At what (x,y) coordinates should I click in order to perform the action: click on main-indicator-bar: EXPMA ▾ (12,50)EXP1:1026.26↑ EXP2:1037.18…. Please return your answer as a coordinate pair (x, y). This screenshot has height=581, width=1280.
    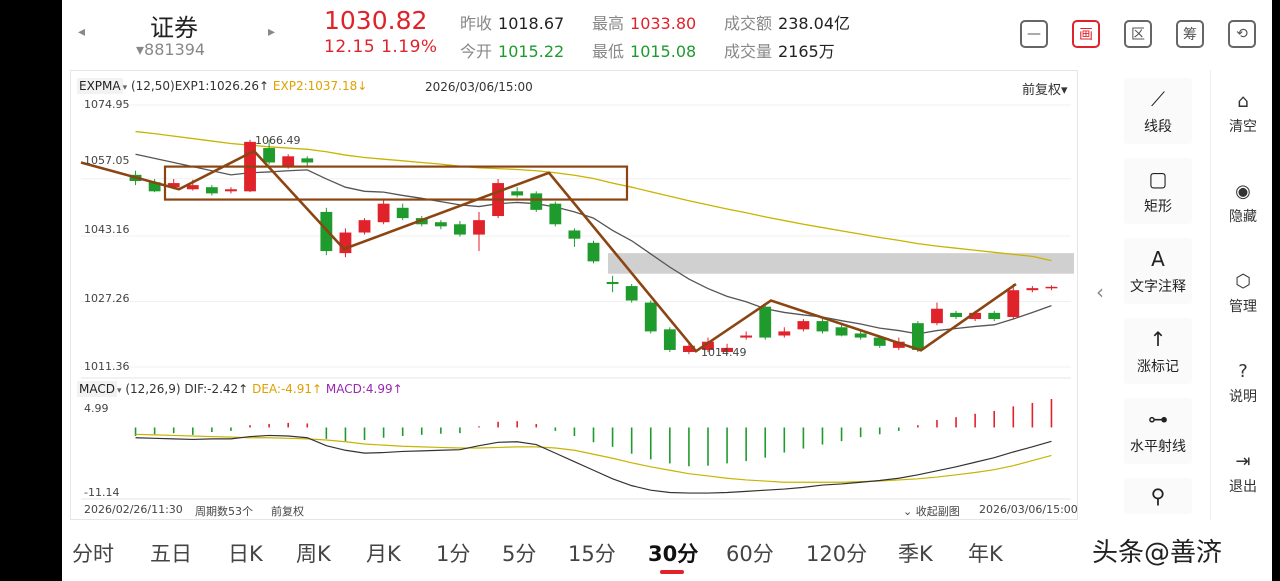
    Looking at the image, I should click on (222, 86).